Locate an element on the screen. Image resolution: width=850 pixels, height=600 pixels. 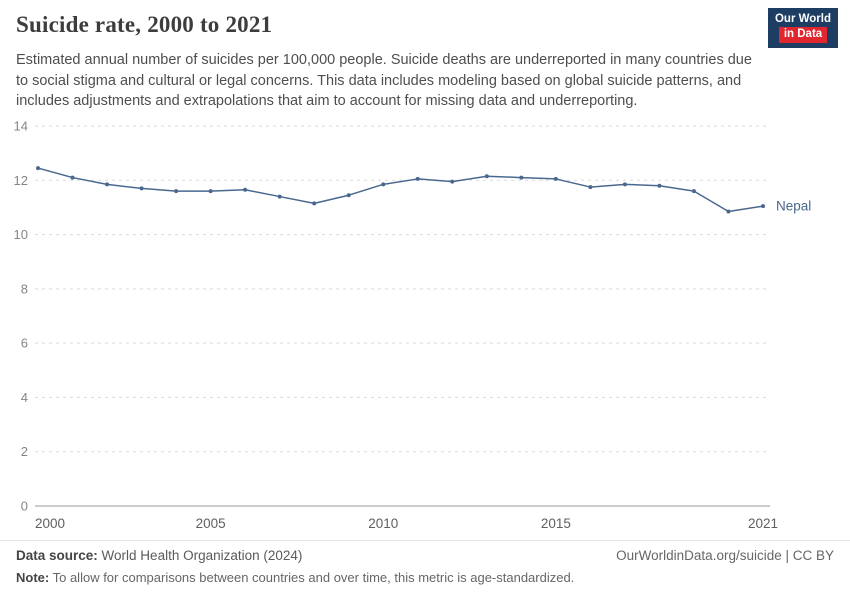
x-tick-label: 2015 is located at coordinates (556, 523).